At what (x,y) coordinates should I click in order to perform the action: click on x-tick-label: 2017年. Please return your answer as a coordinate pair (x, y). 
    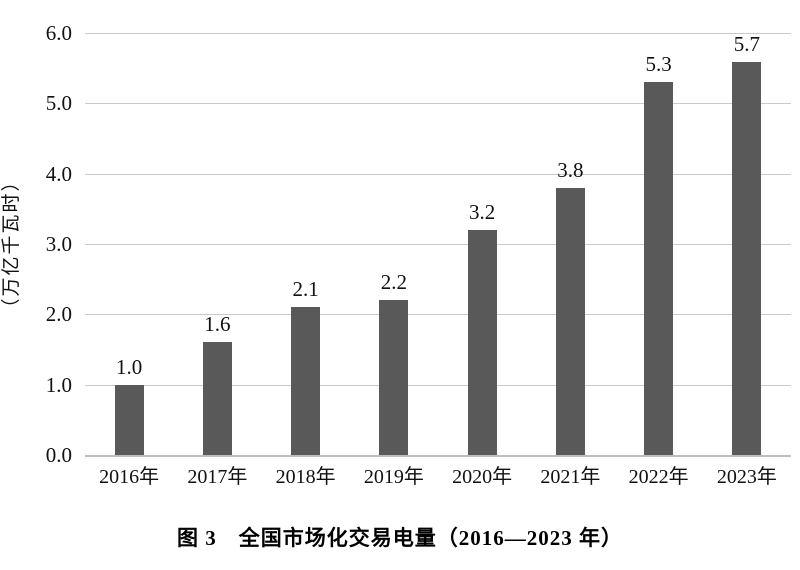
    Looking at the image, I should click on (217, 477).